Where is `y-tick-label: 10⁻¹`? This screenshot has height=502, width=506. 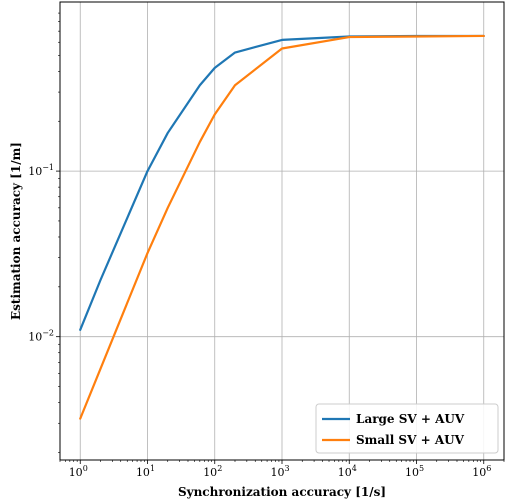
y-tick-label: 10⁻¹ is located at coordinates (41, 170).